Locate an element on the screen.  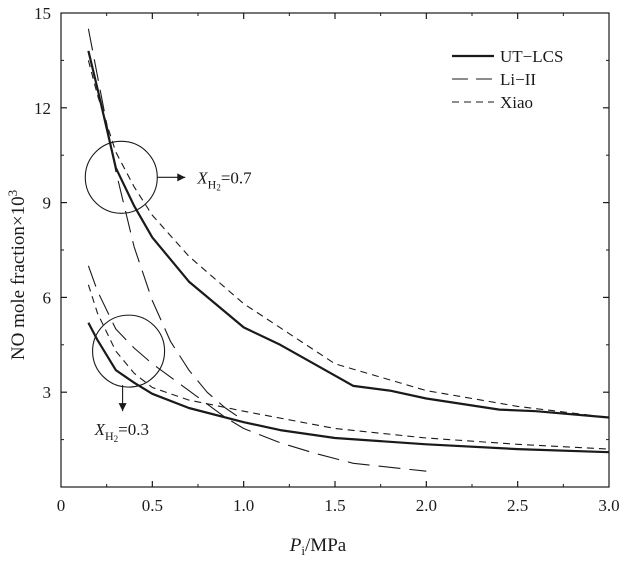
legend: UT−LCS Li−II Xiao is located at coordinates (507, 79).